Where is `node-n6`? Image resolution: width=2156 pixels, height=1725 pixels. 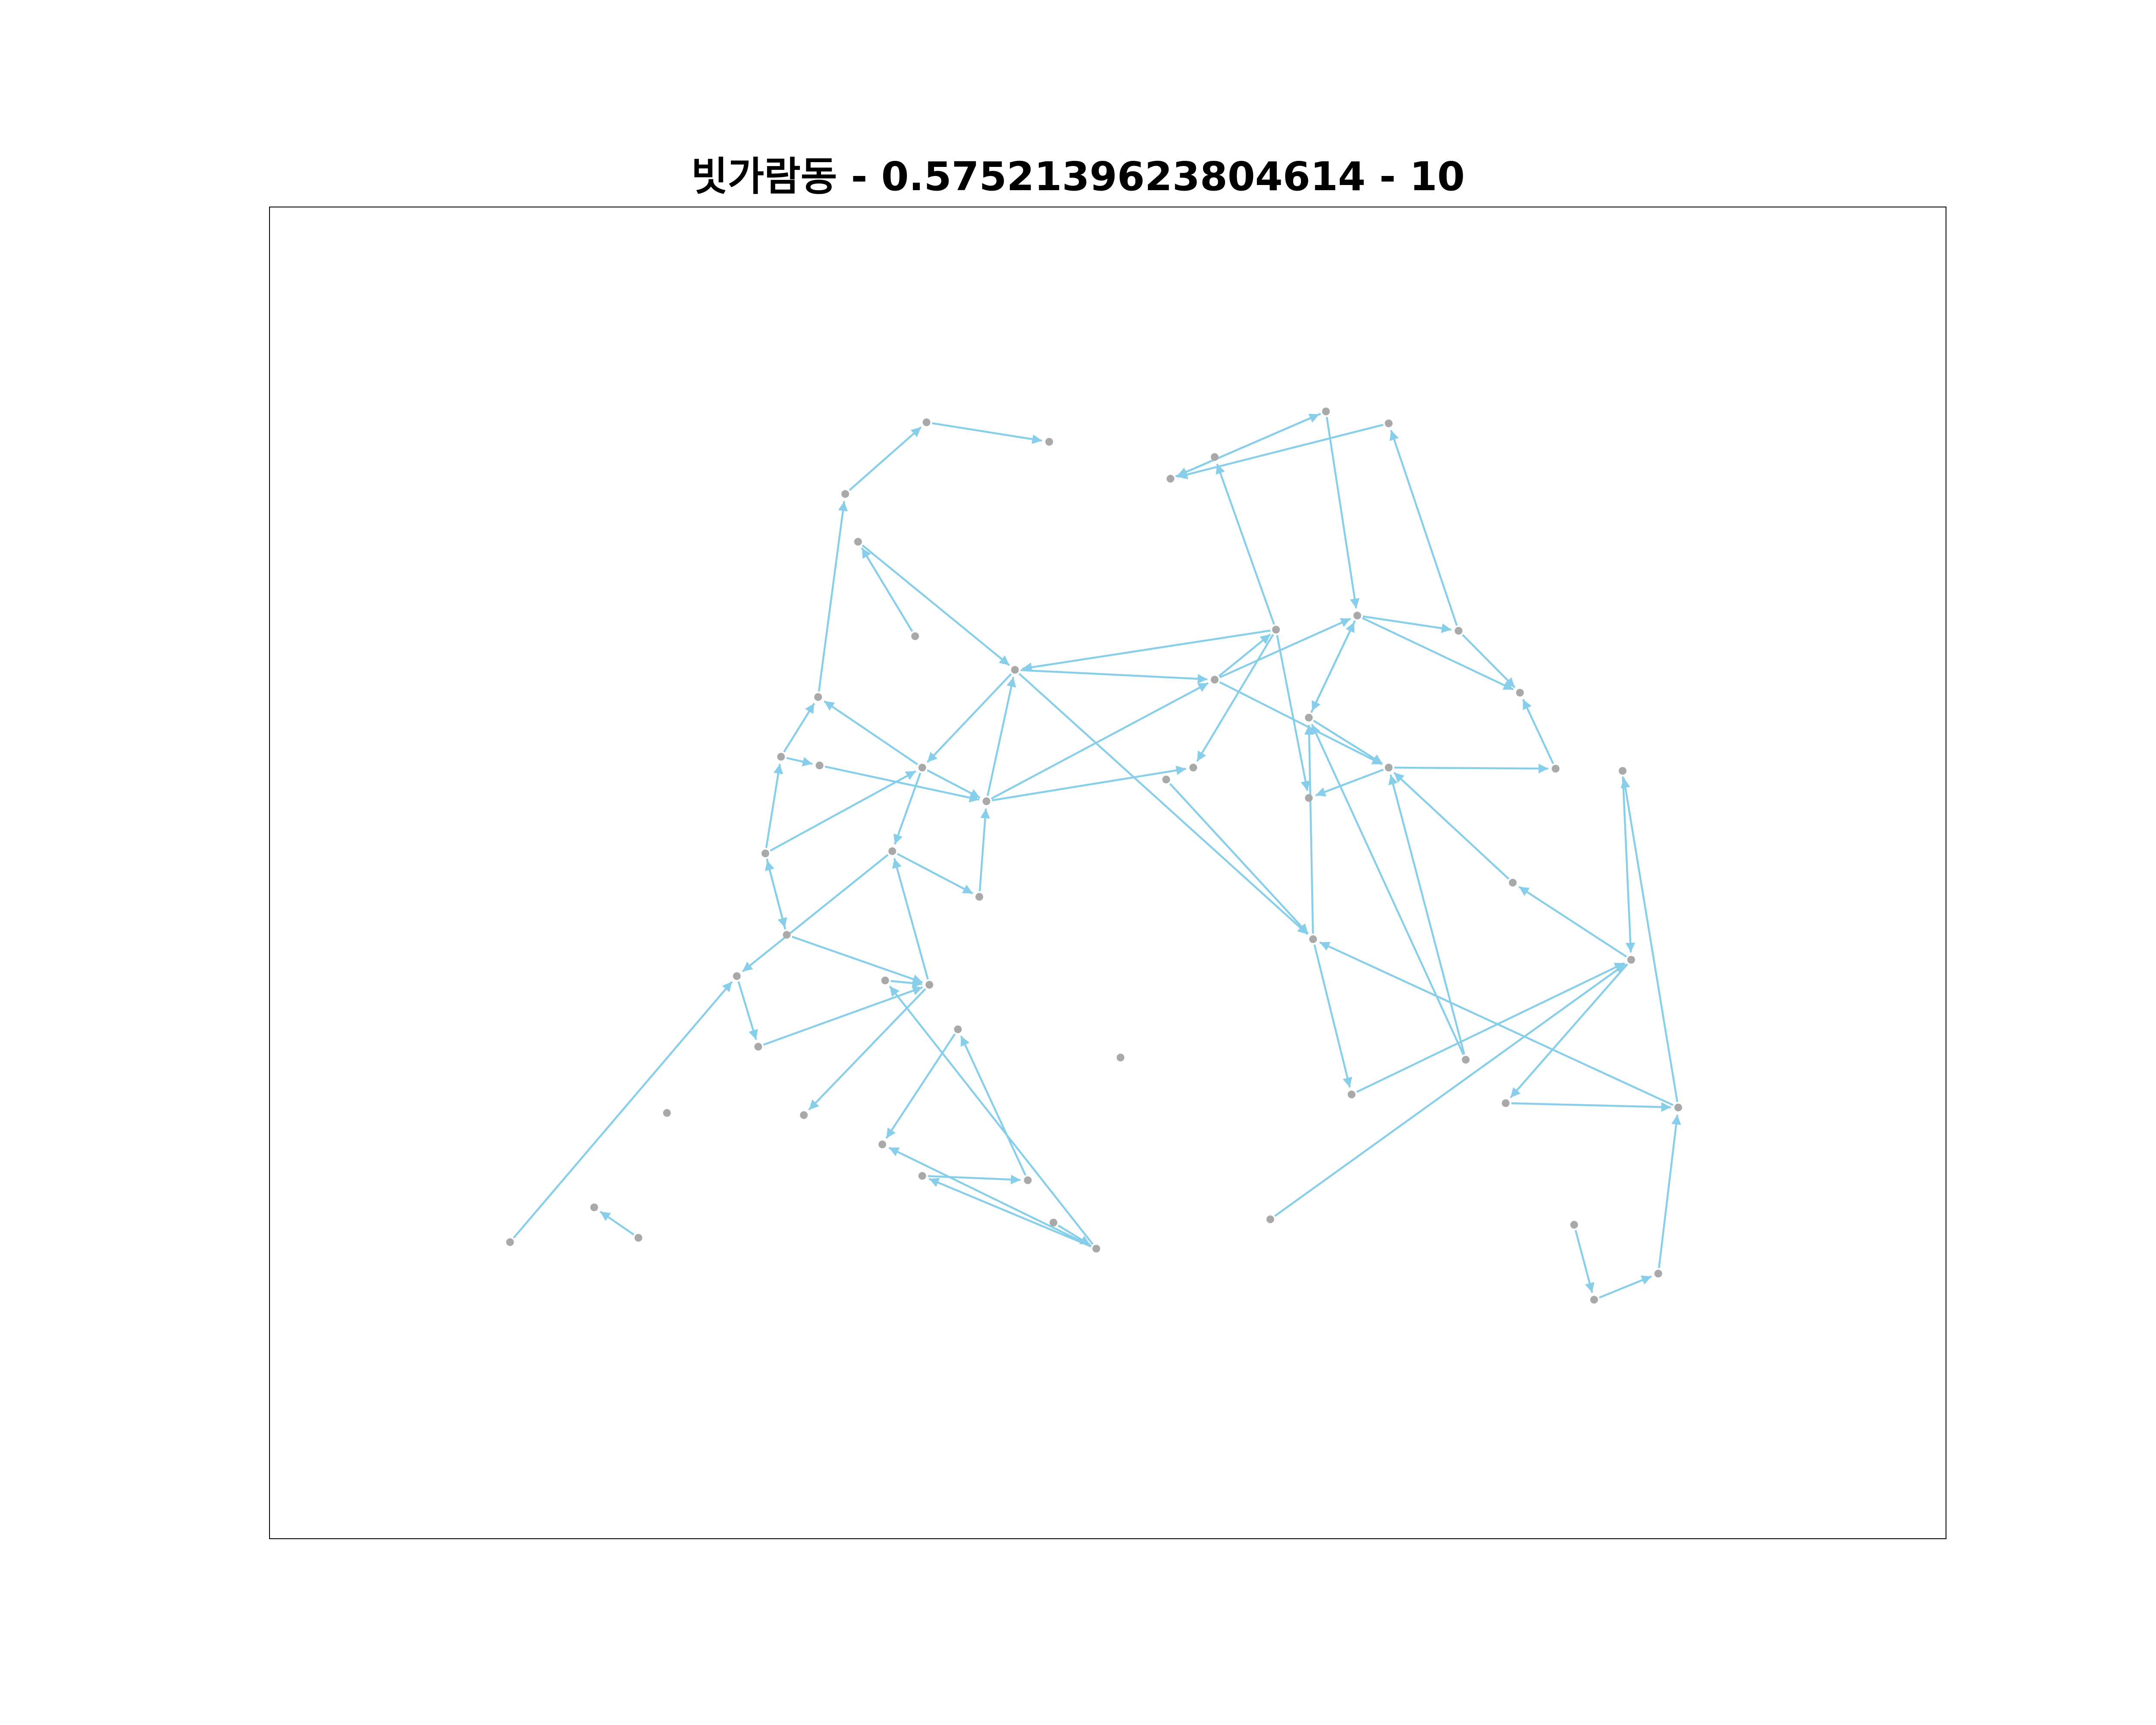
node-n6 is located at coordinates (1015, 670).